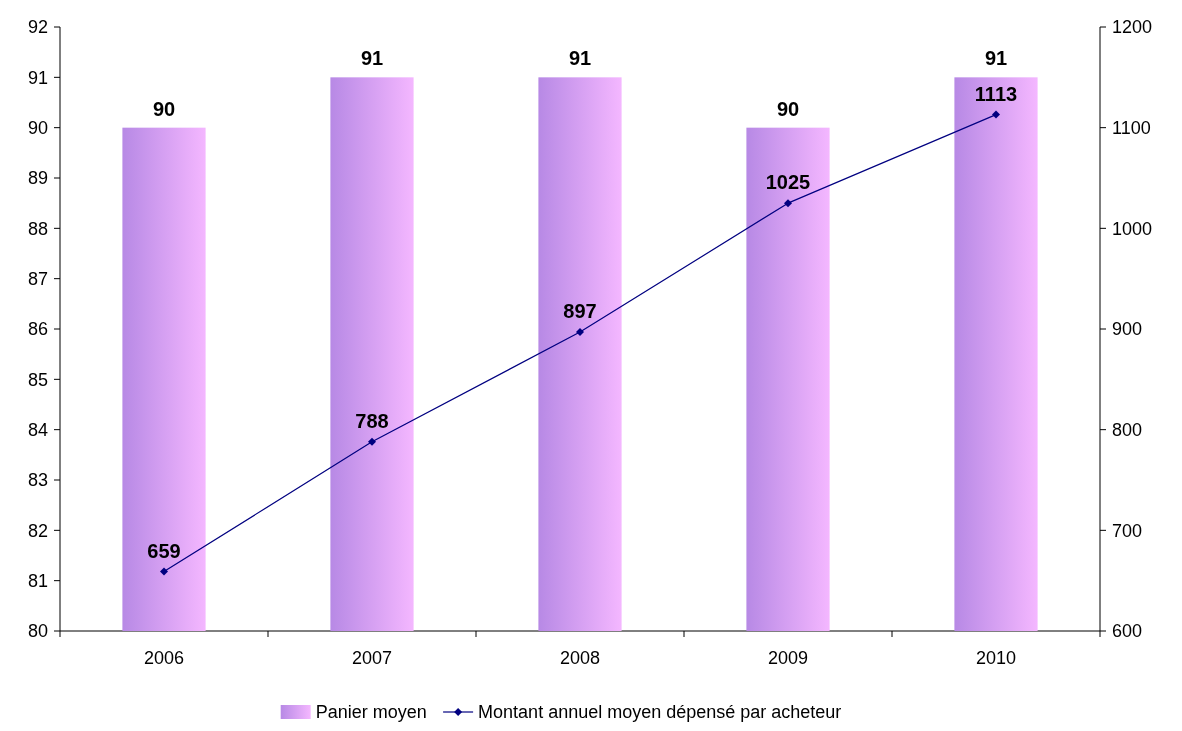 This screenshot has height=731, width=1182. Describe the element at coordinates (37, 580) in the screenshot. I see `y-tick-label: 81` at that location.